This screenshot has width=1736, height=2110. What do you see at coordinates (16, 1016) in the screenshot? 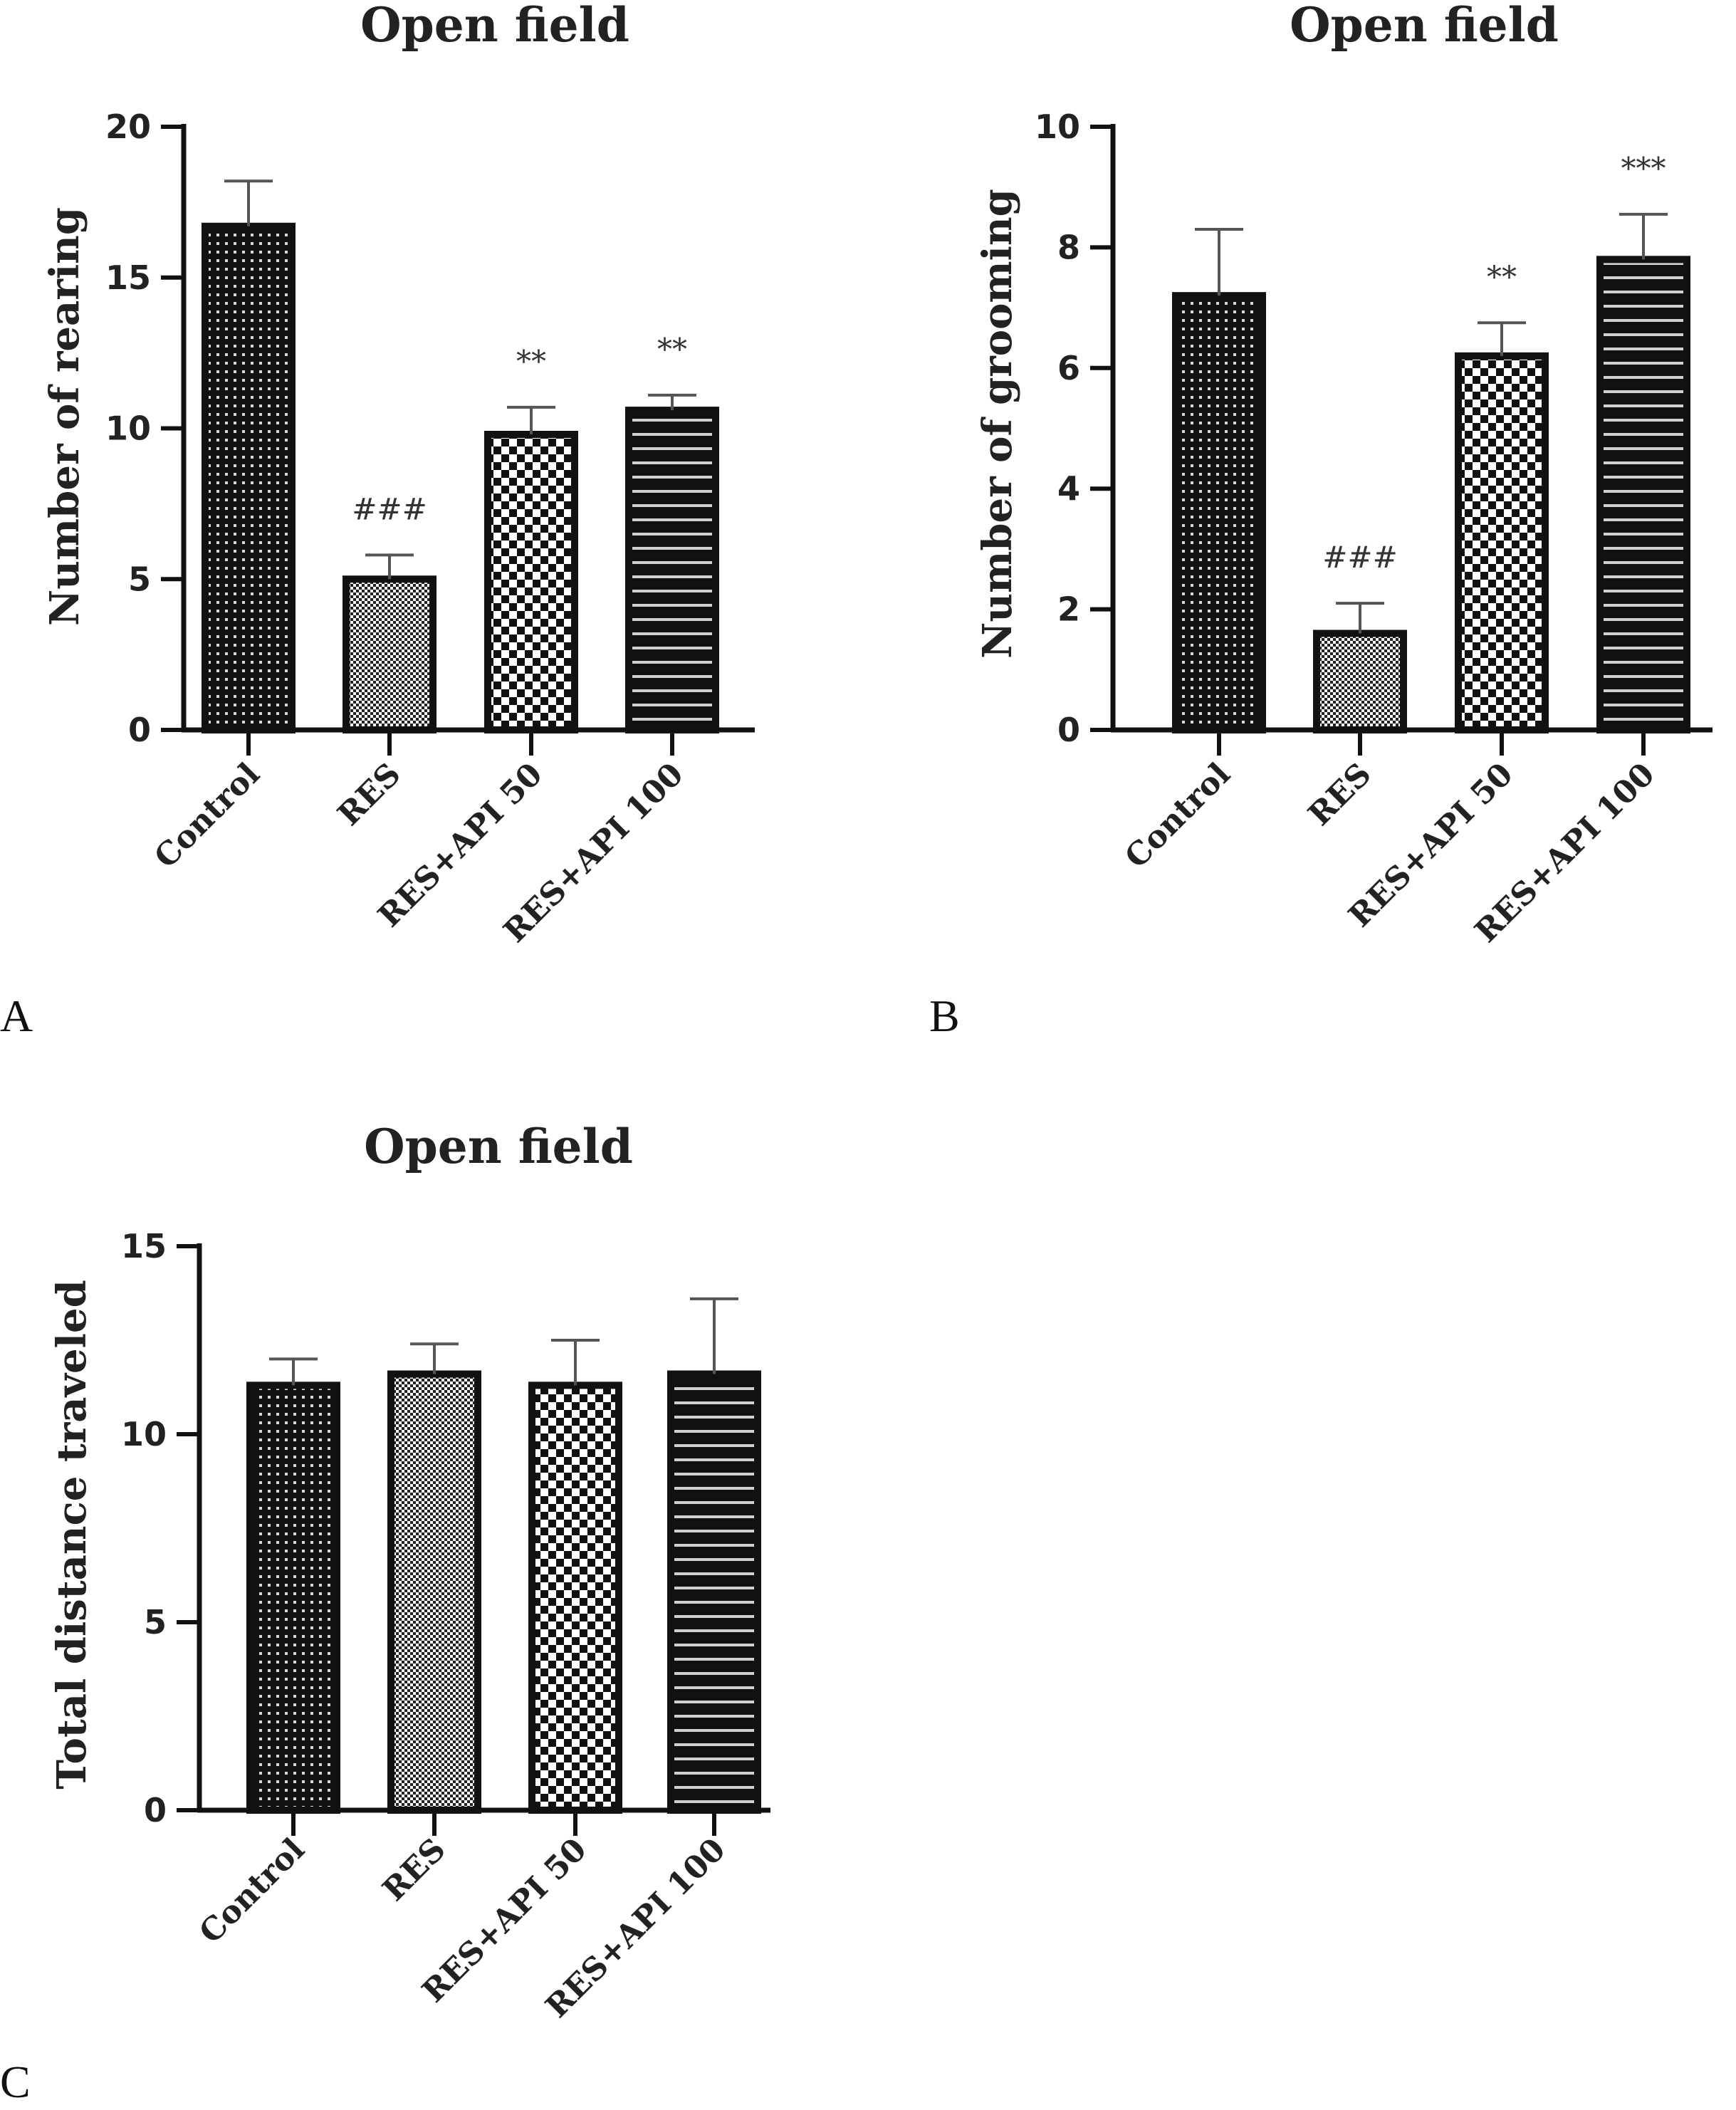
I see `panel-label-a: A` at bounding box center [16, 1016].